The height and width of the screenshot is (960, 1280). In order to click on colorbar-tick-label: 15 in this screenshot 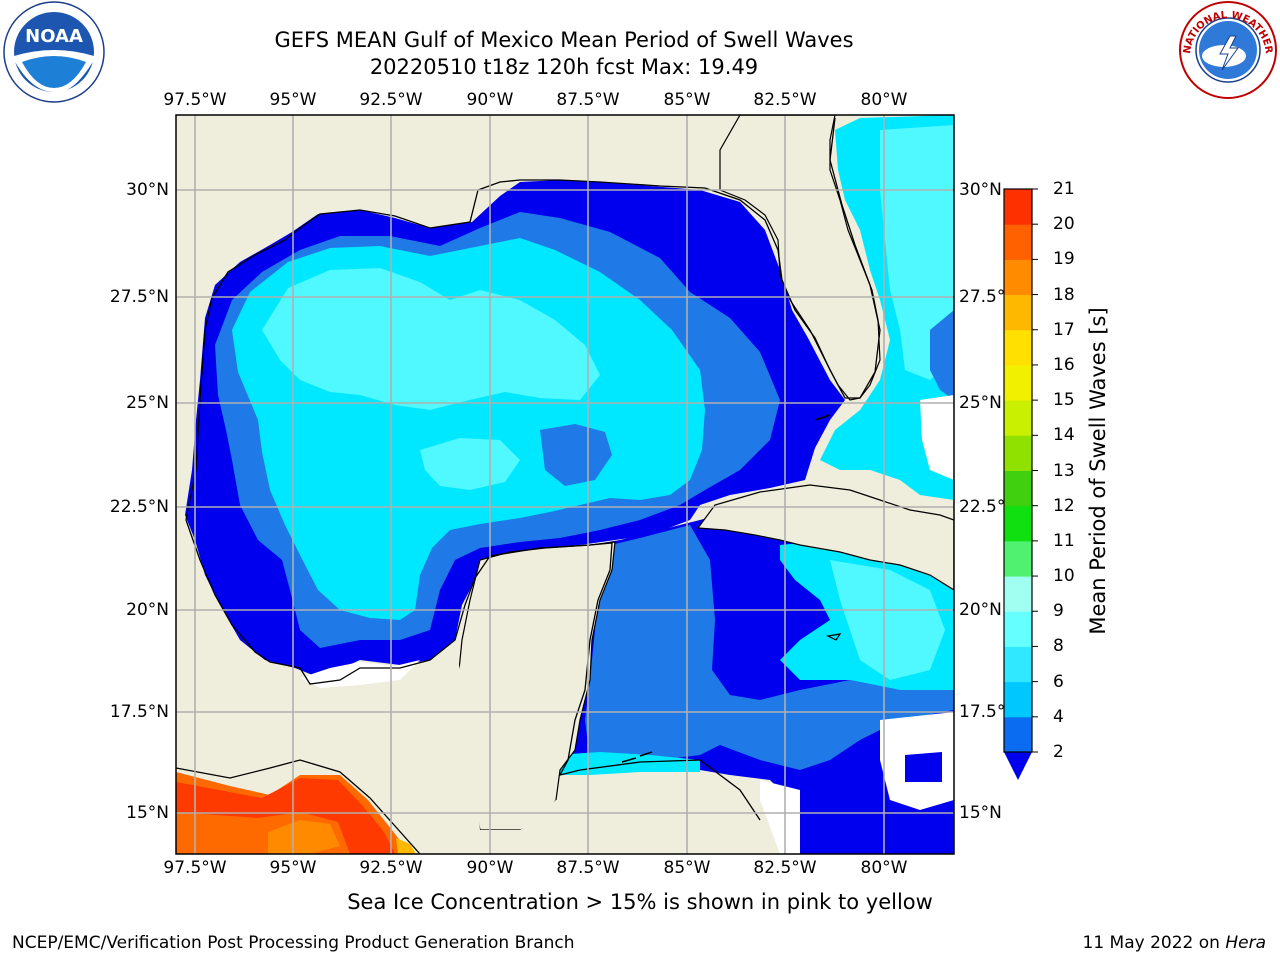, I will do `click(1064, 400)`.